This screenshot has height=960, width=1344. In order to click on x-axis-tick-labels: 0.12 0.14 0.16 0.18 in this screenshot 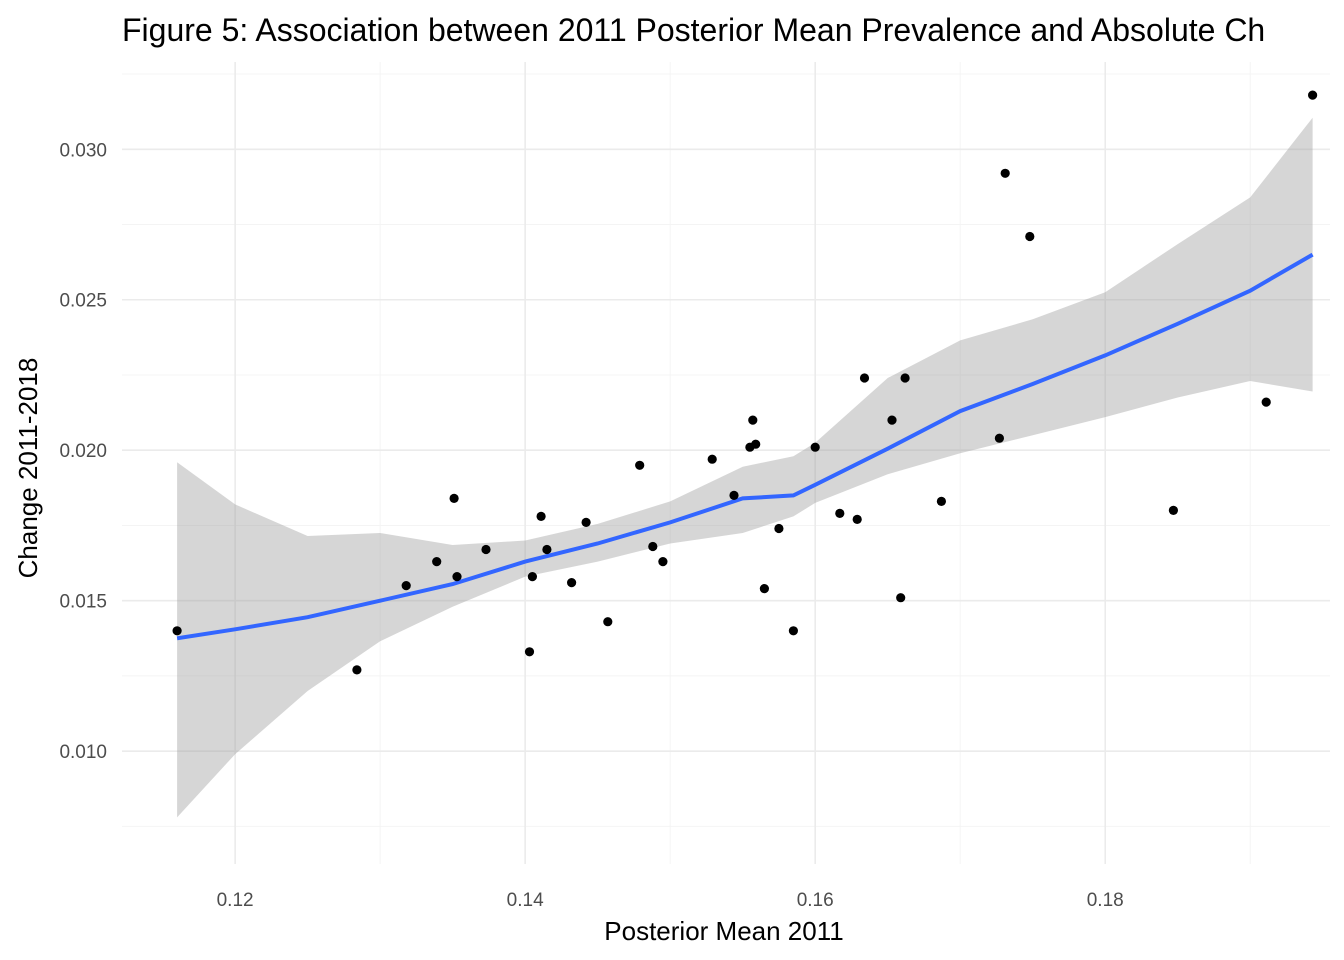, I will do `click(670, 900)`.